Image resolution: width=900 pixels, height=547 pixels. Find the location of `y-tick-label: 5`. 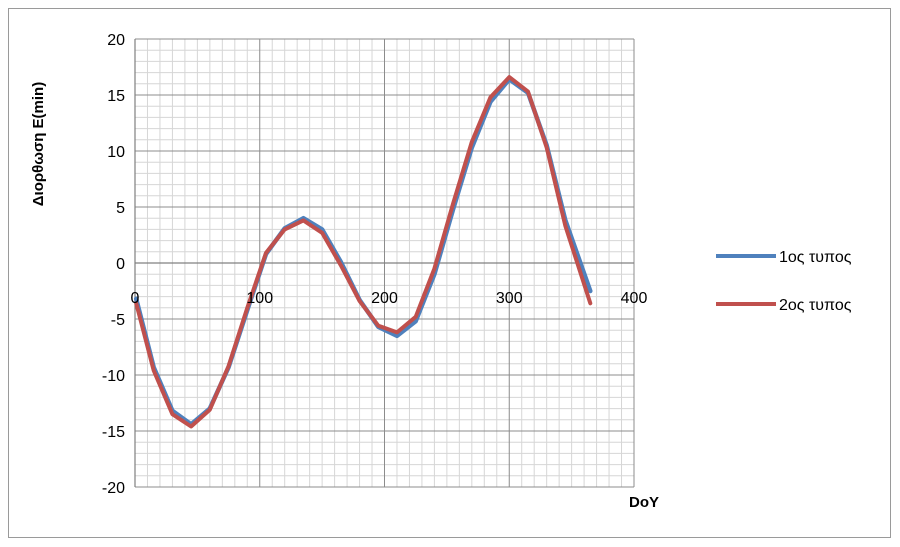

y-tick-label: 5 is located at coordinates (120, 208).